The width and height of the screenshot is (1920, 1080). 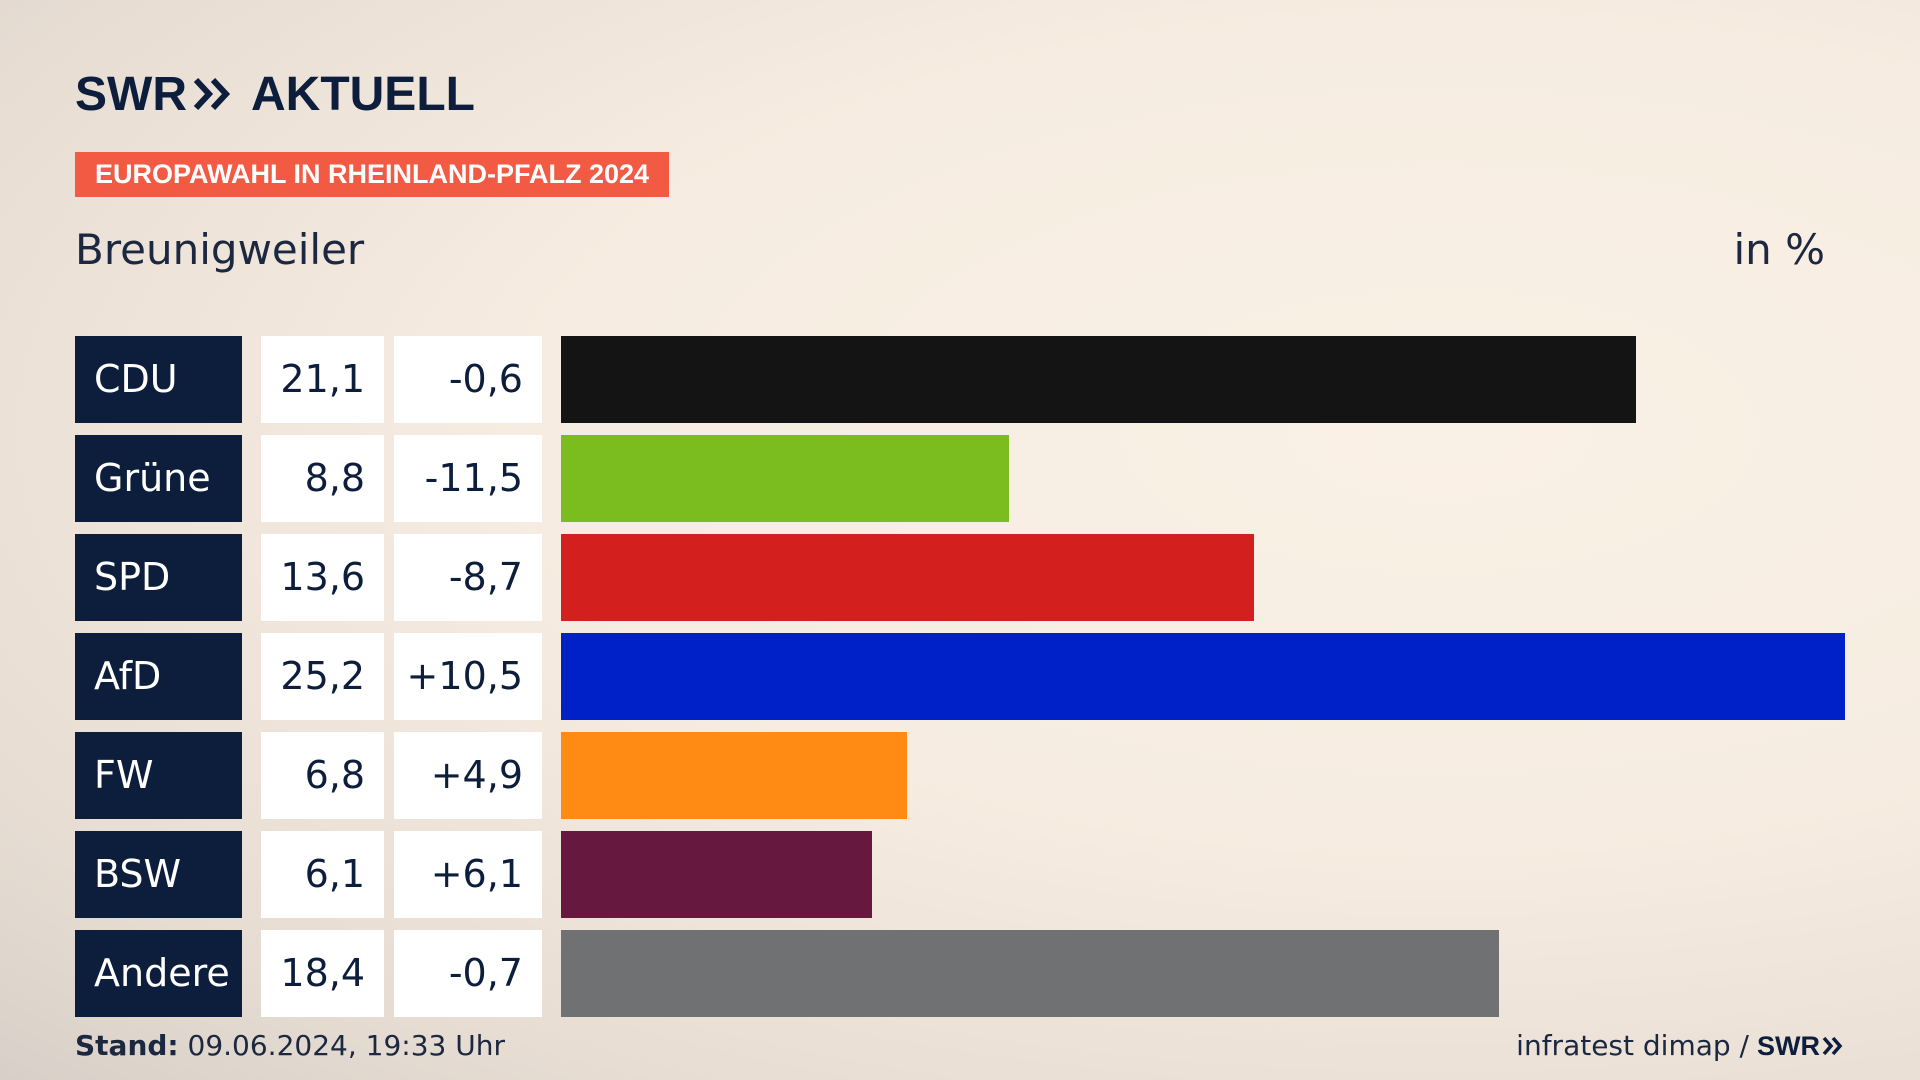 I want to click on party-label: FW, so click(x=158, y=775).